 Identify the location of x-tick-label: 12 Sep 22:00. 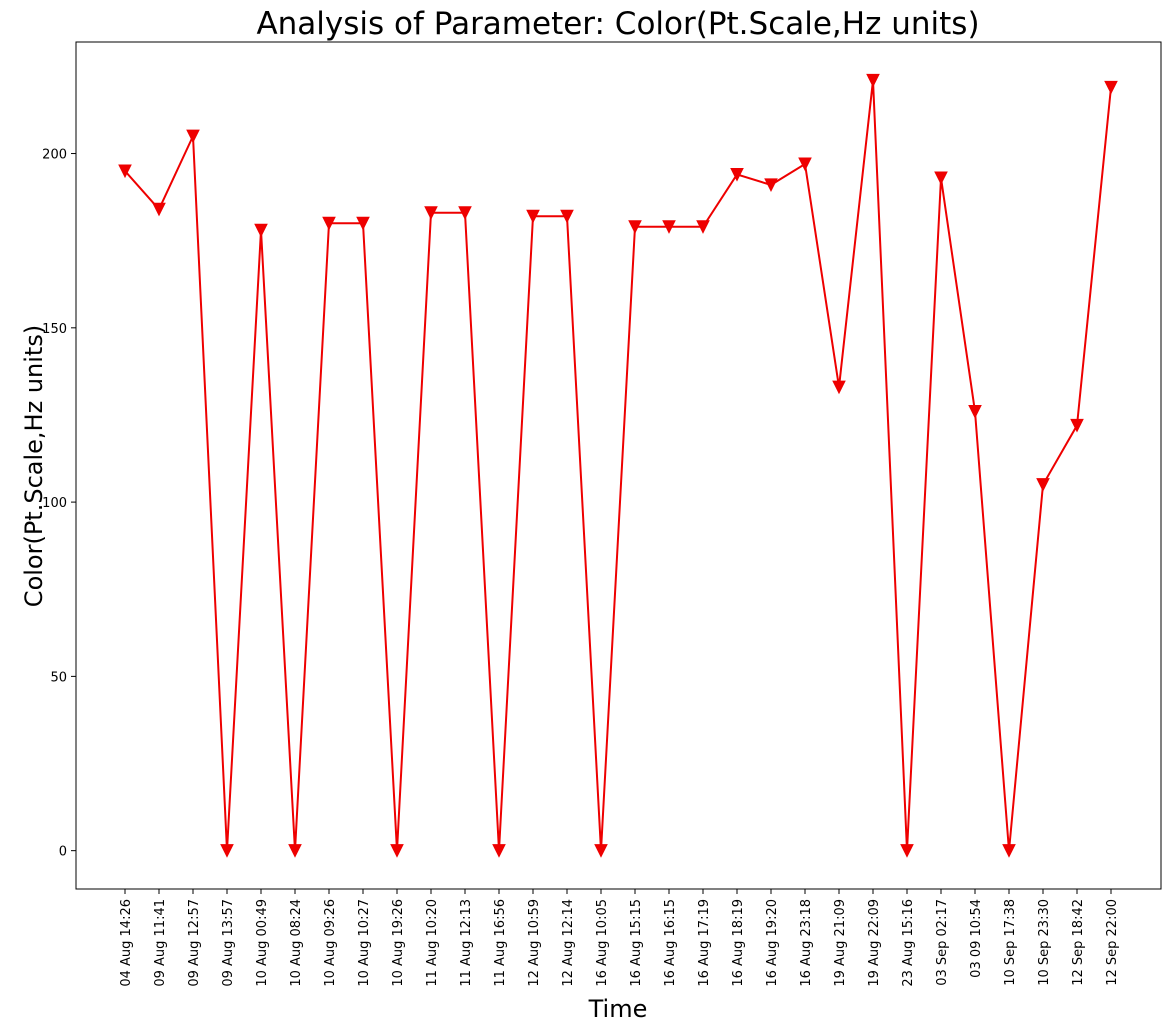
(1112, 942).